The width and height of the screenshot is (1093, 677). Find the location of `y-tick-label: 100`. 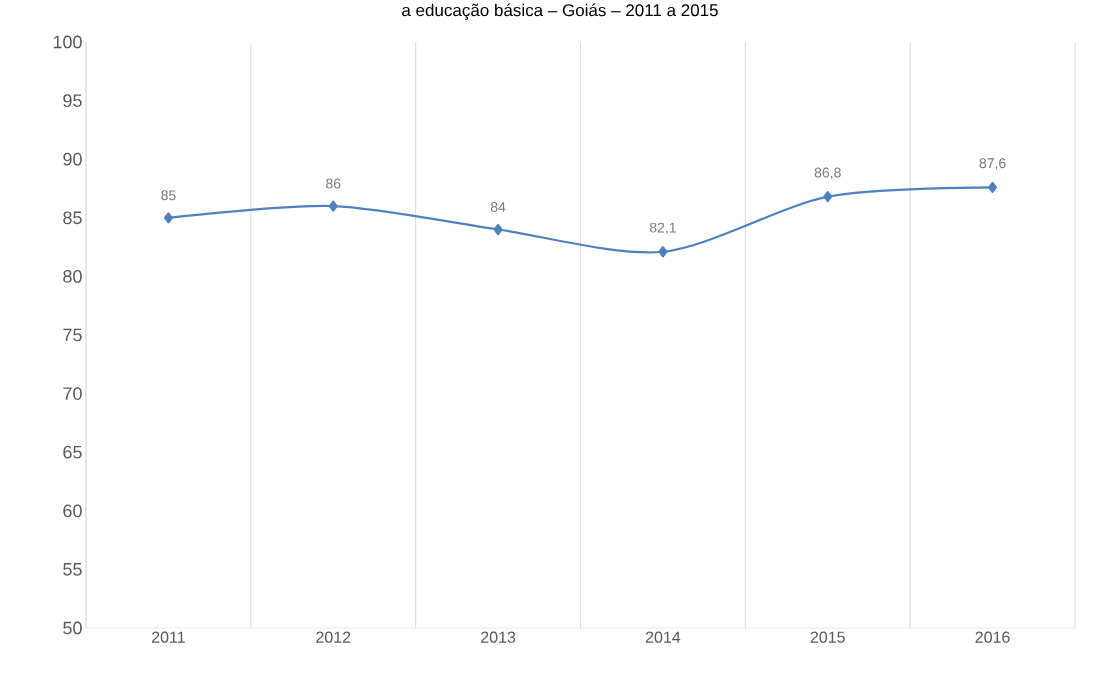

y-tick-label: 100 is located at coordinates (67, 42).